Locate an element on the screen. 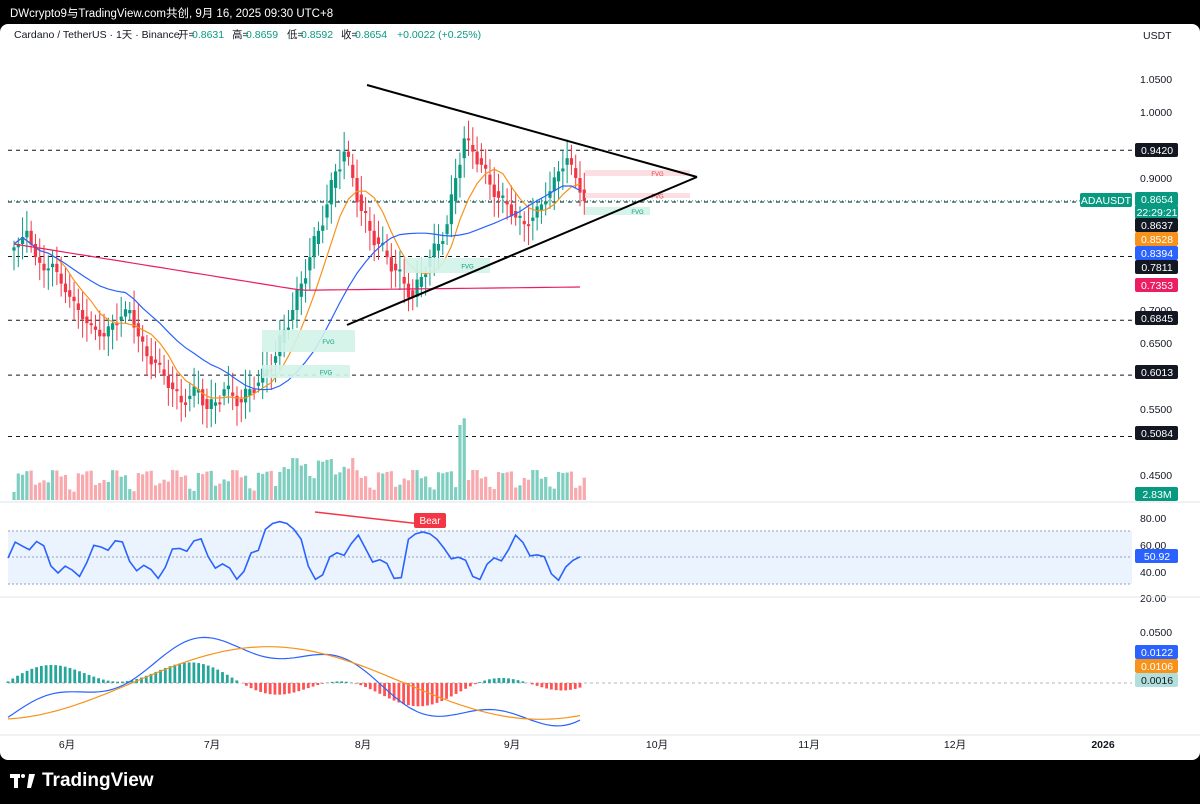 Image resolution: width=1200 pixels, height=804 pixels. macd-hist-tag: 0.0016 is located at coordinates (1156, 680).